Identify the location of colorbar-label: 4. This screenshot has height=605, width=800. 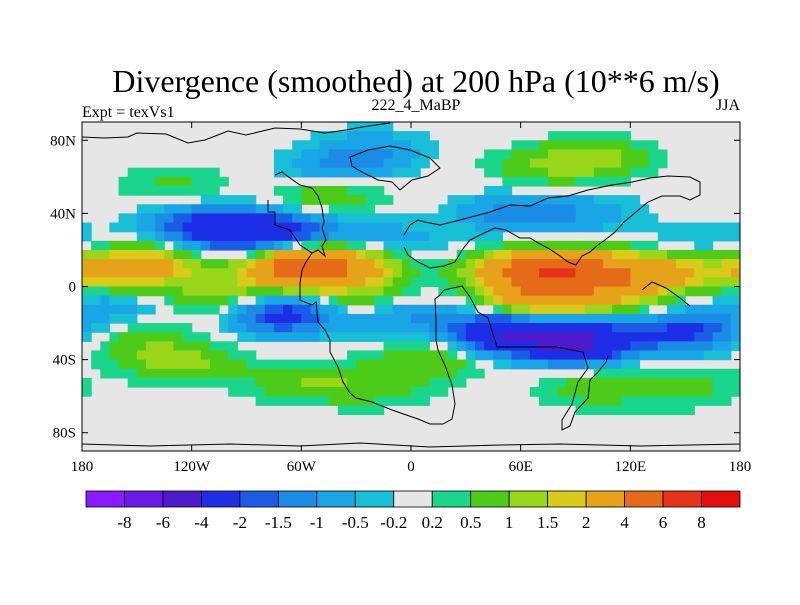
(624, 522).